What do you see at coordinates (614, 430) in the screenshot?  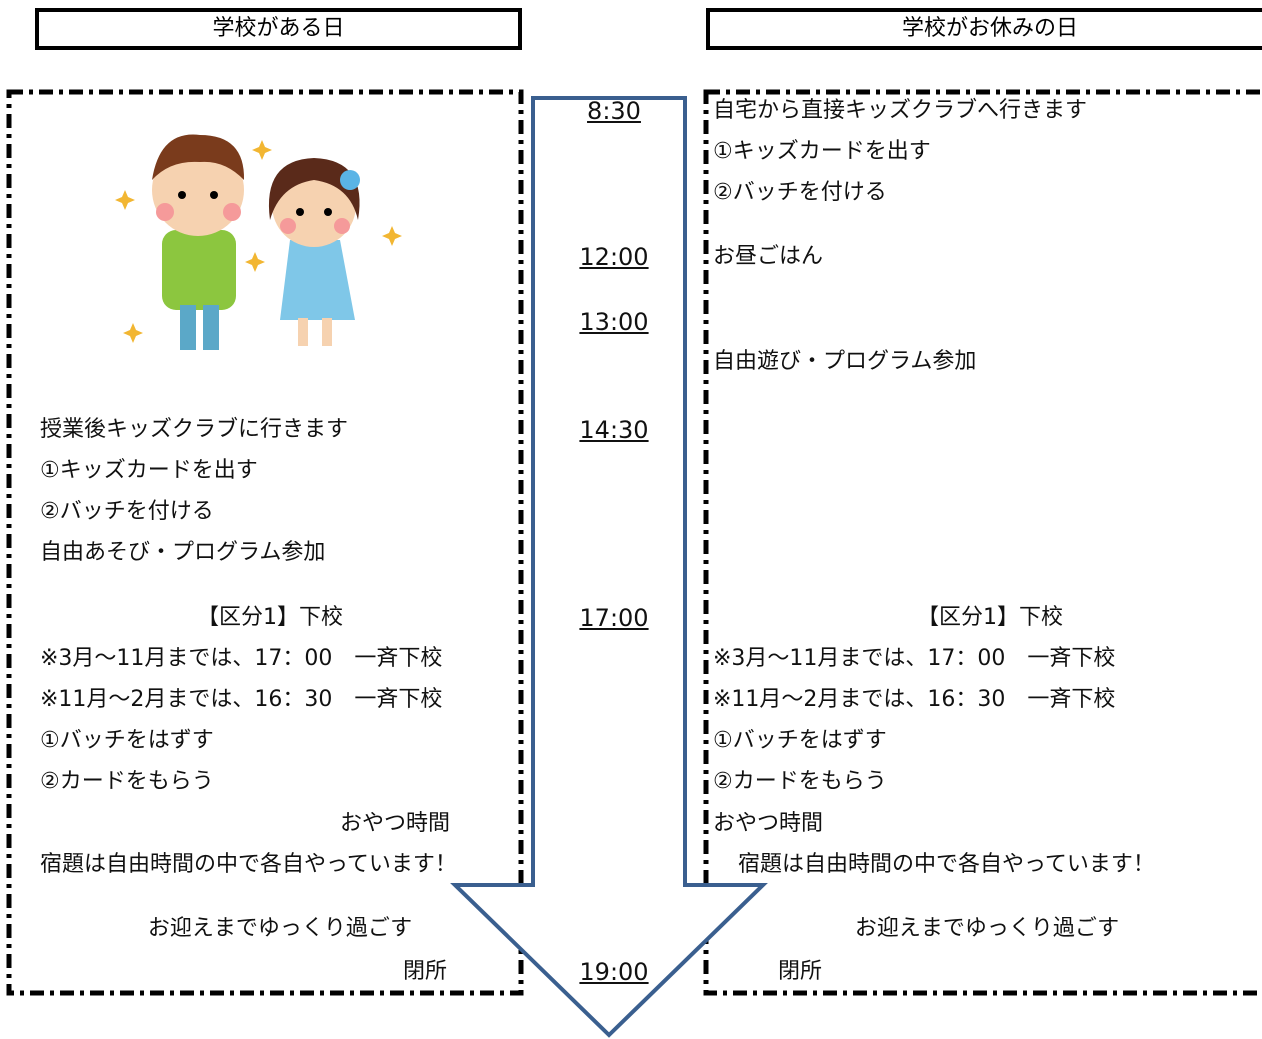 I see `time-label: 14:30` at bounding box center [614, 430].